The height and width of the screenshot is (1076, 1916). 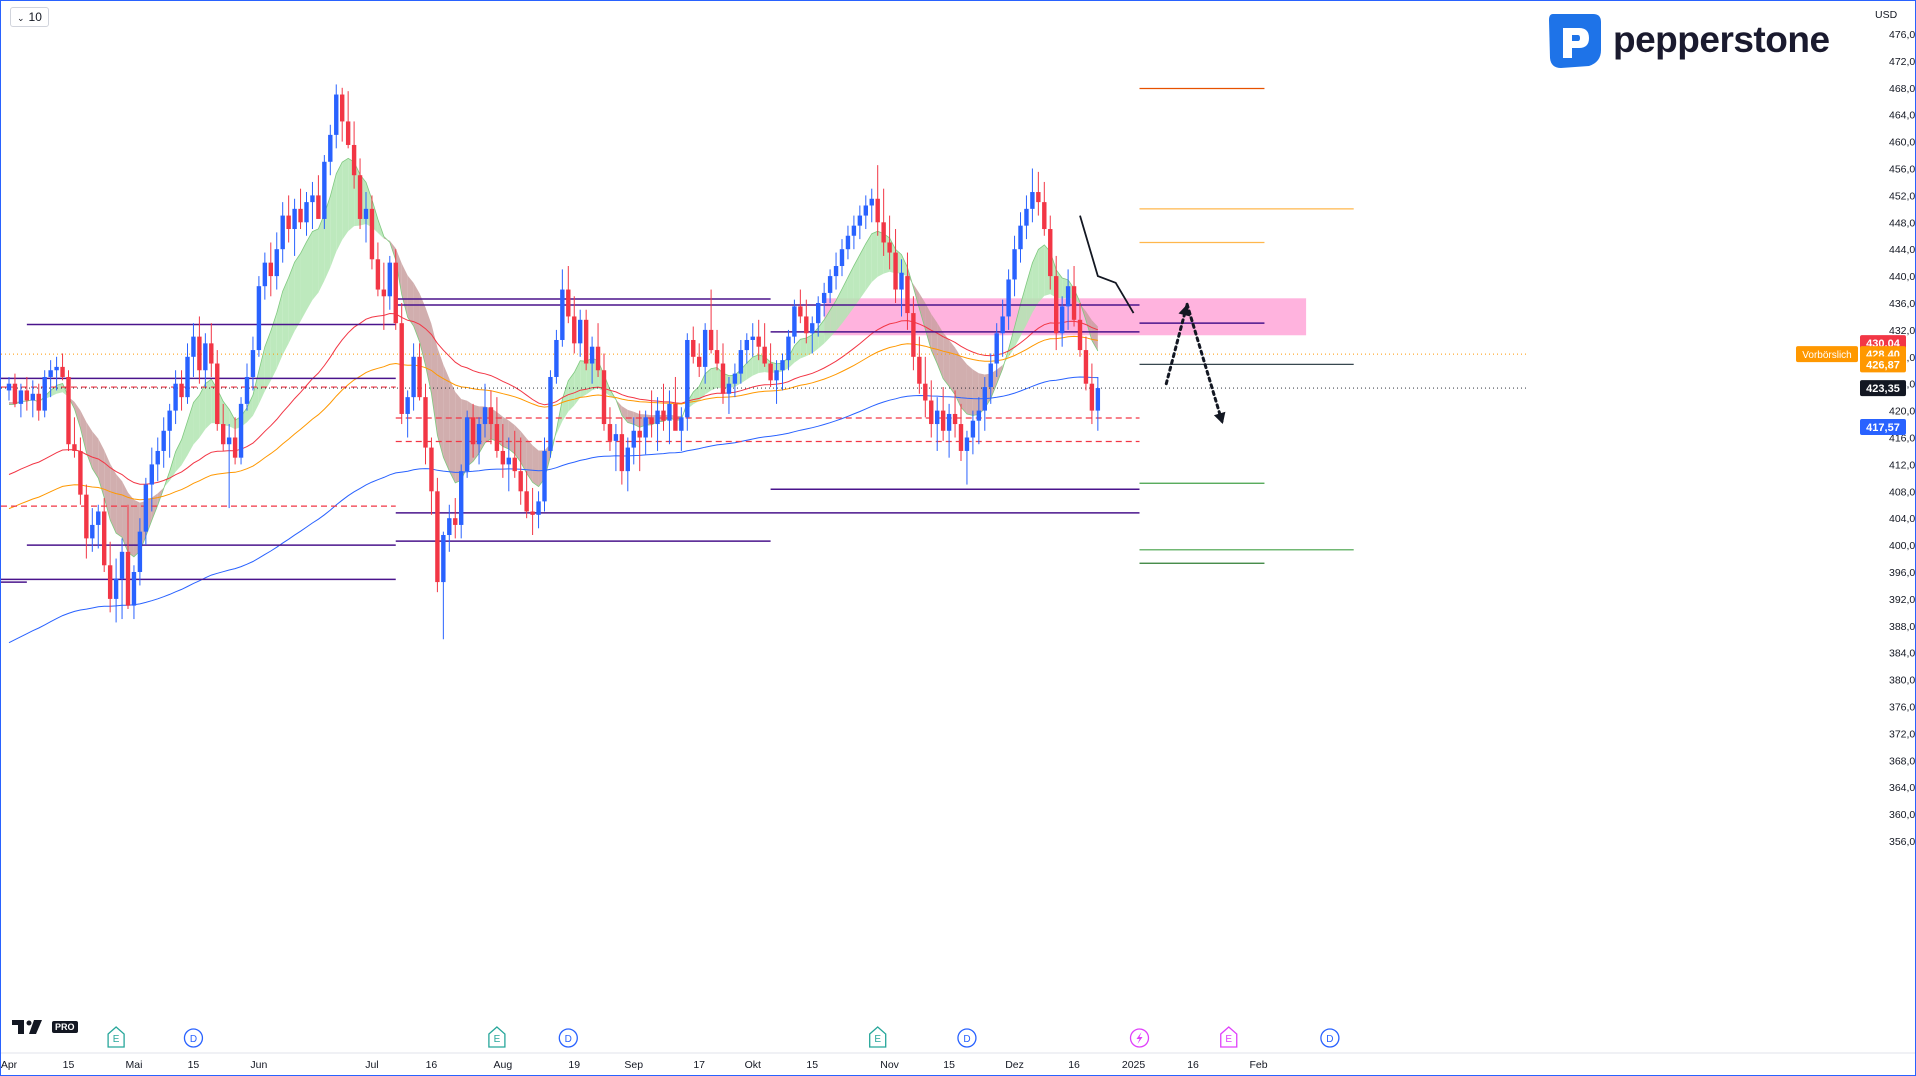 I want to click on time-tick-label: Nov, so click(x=889, y=1065).